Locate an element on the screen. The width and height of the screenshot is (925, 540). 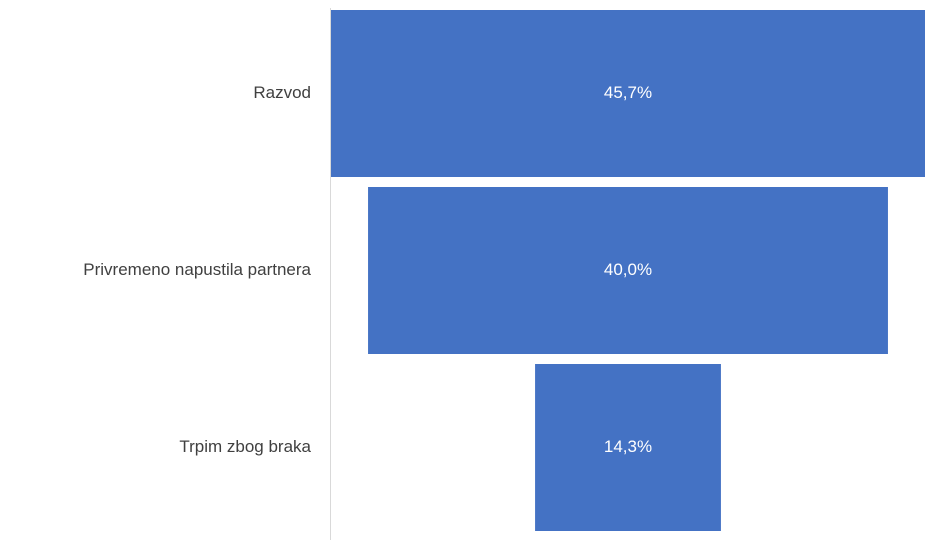
category-label: Trpim zbog braka is located at coordinates (245, 446).